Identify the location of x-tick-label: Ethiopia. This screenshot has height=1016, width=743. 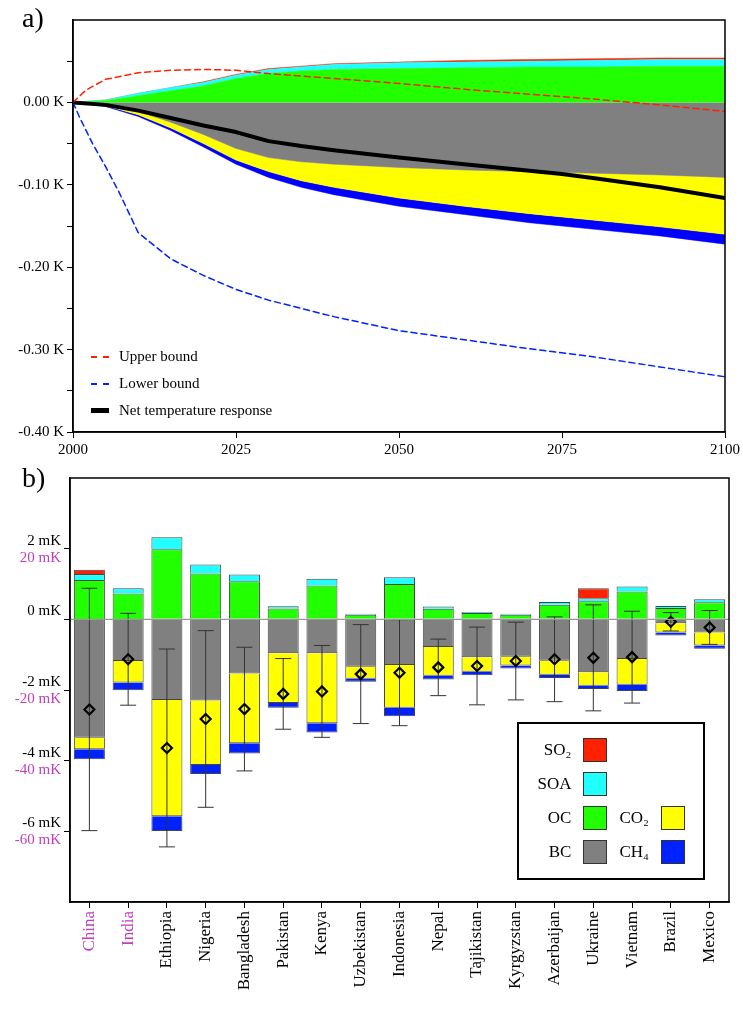
(166, 939).